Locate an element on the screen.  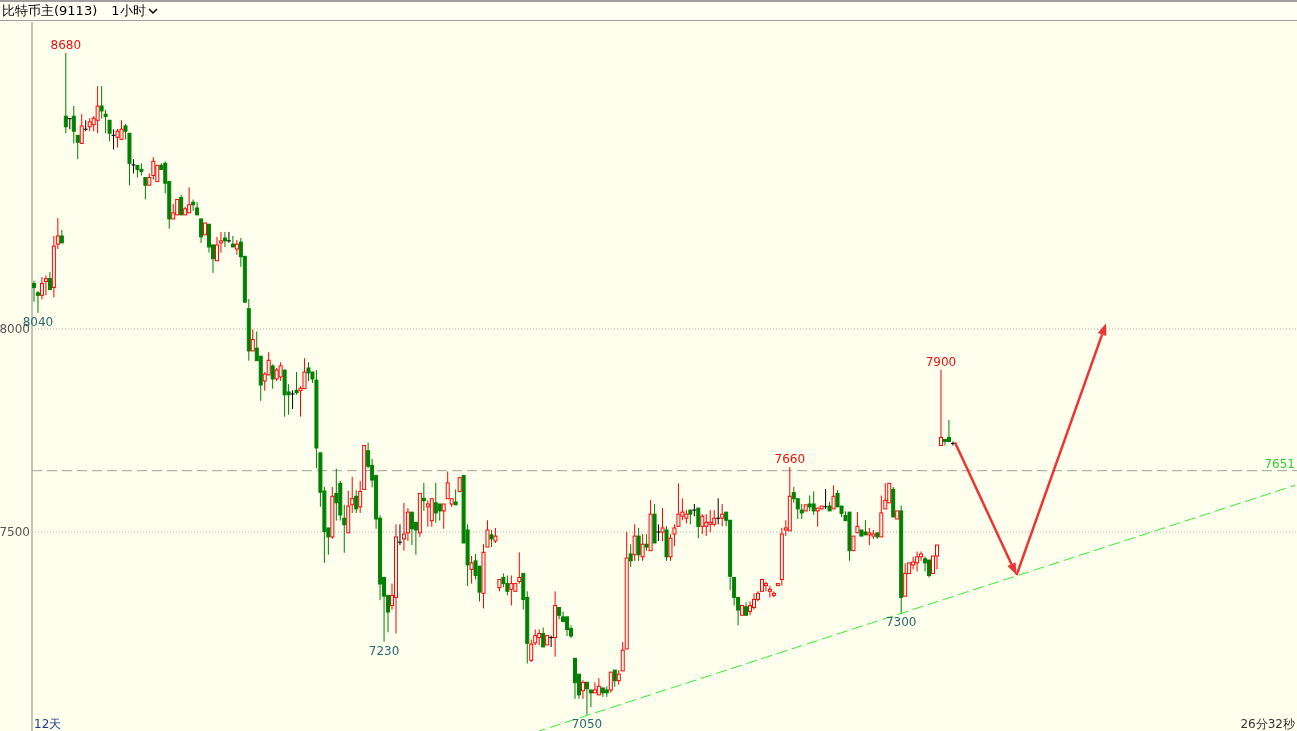
ref-line-label: 7651 is located at coordinates (1279, 463).